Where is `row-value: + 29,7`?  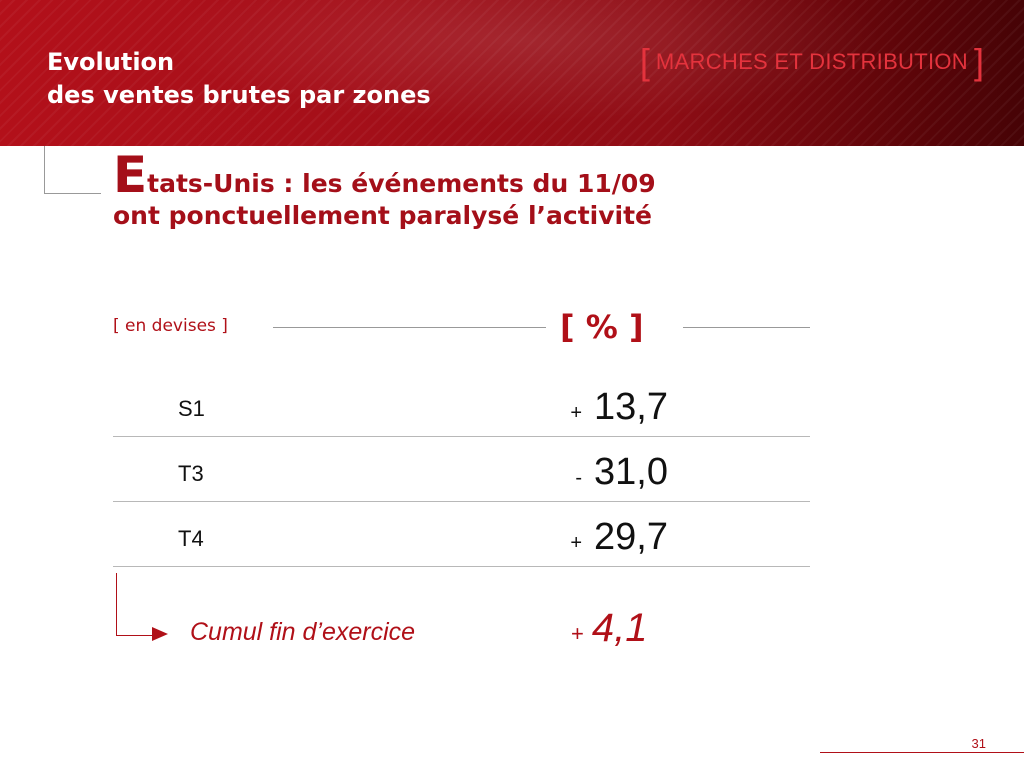 row-value: + 29,7 is located at coordinates (619, 537).